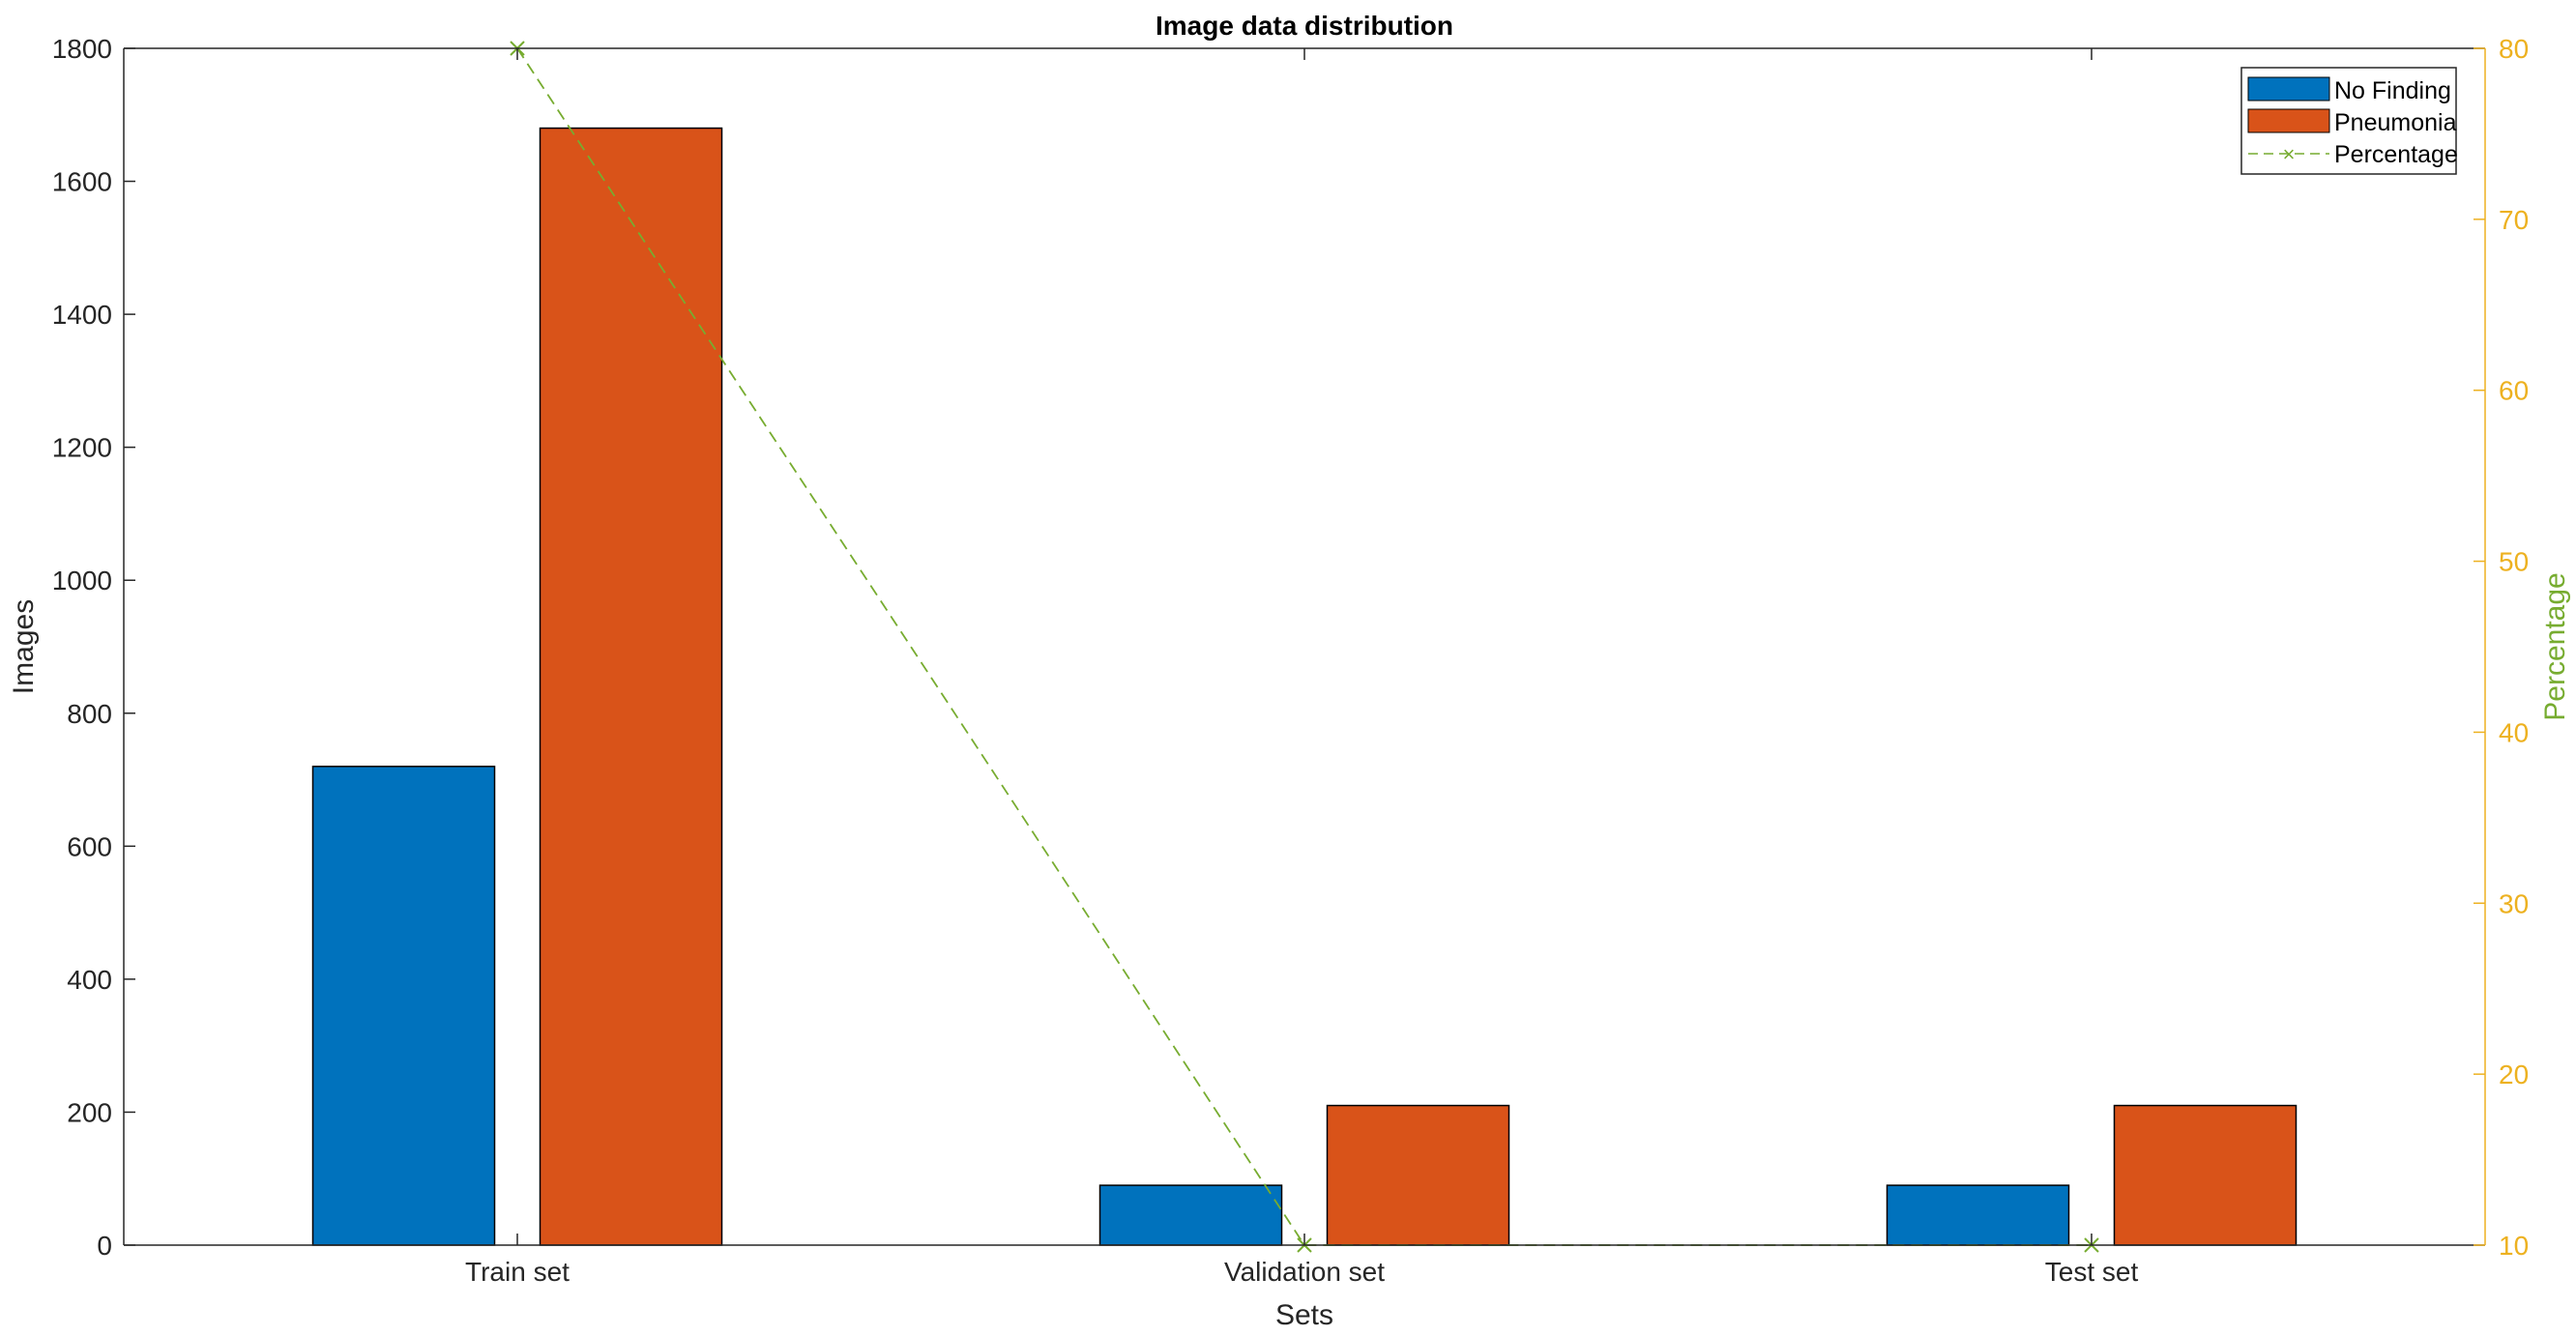 This screenshot has width=2576, height=1336. Describe the element at coordinates (2514, 49) in the screenshot. I see `y2-tick-label-80: 80` at that location.